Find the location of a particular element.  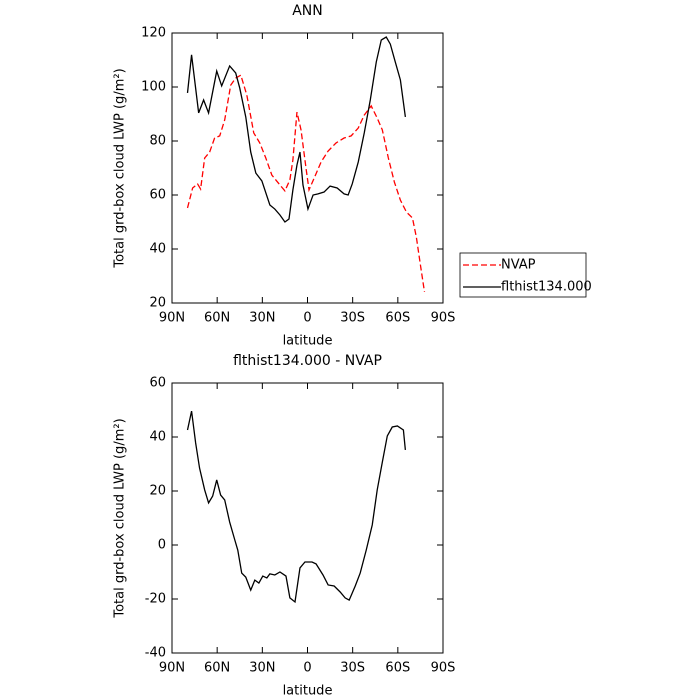

y-tick-label: 120 is located at coordinates (153, 33).